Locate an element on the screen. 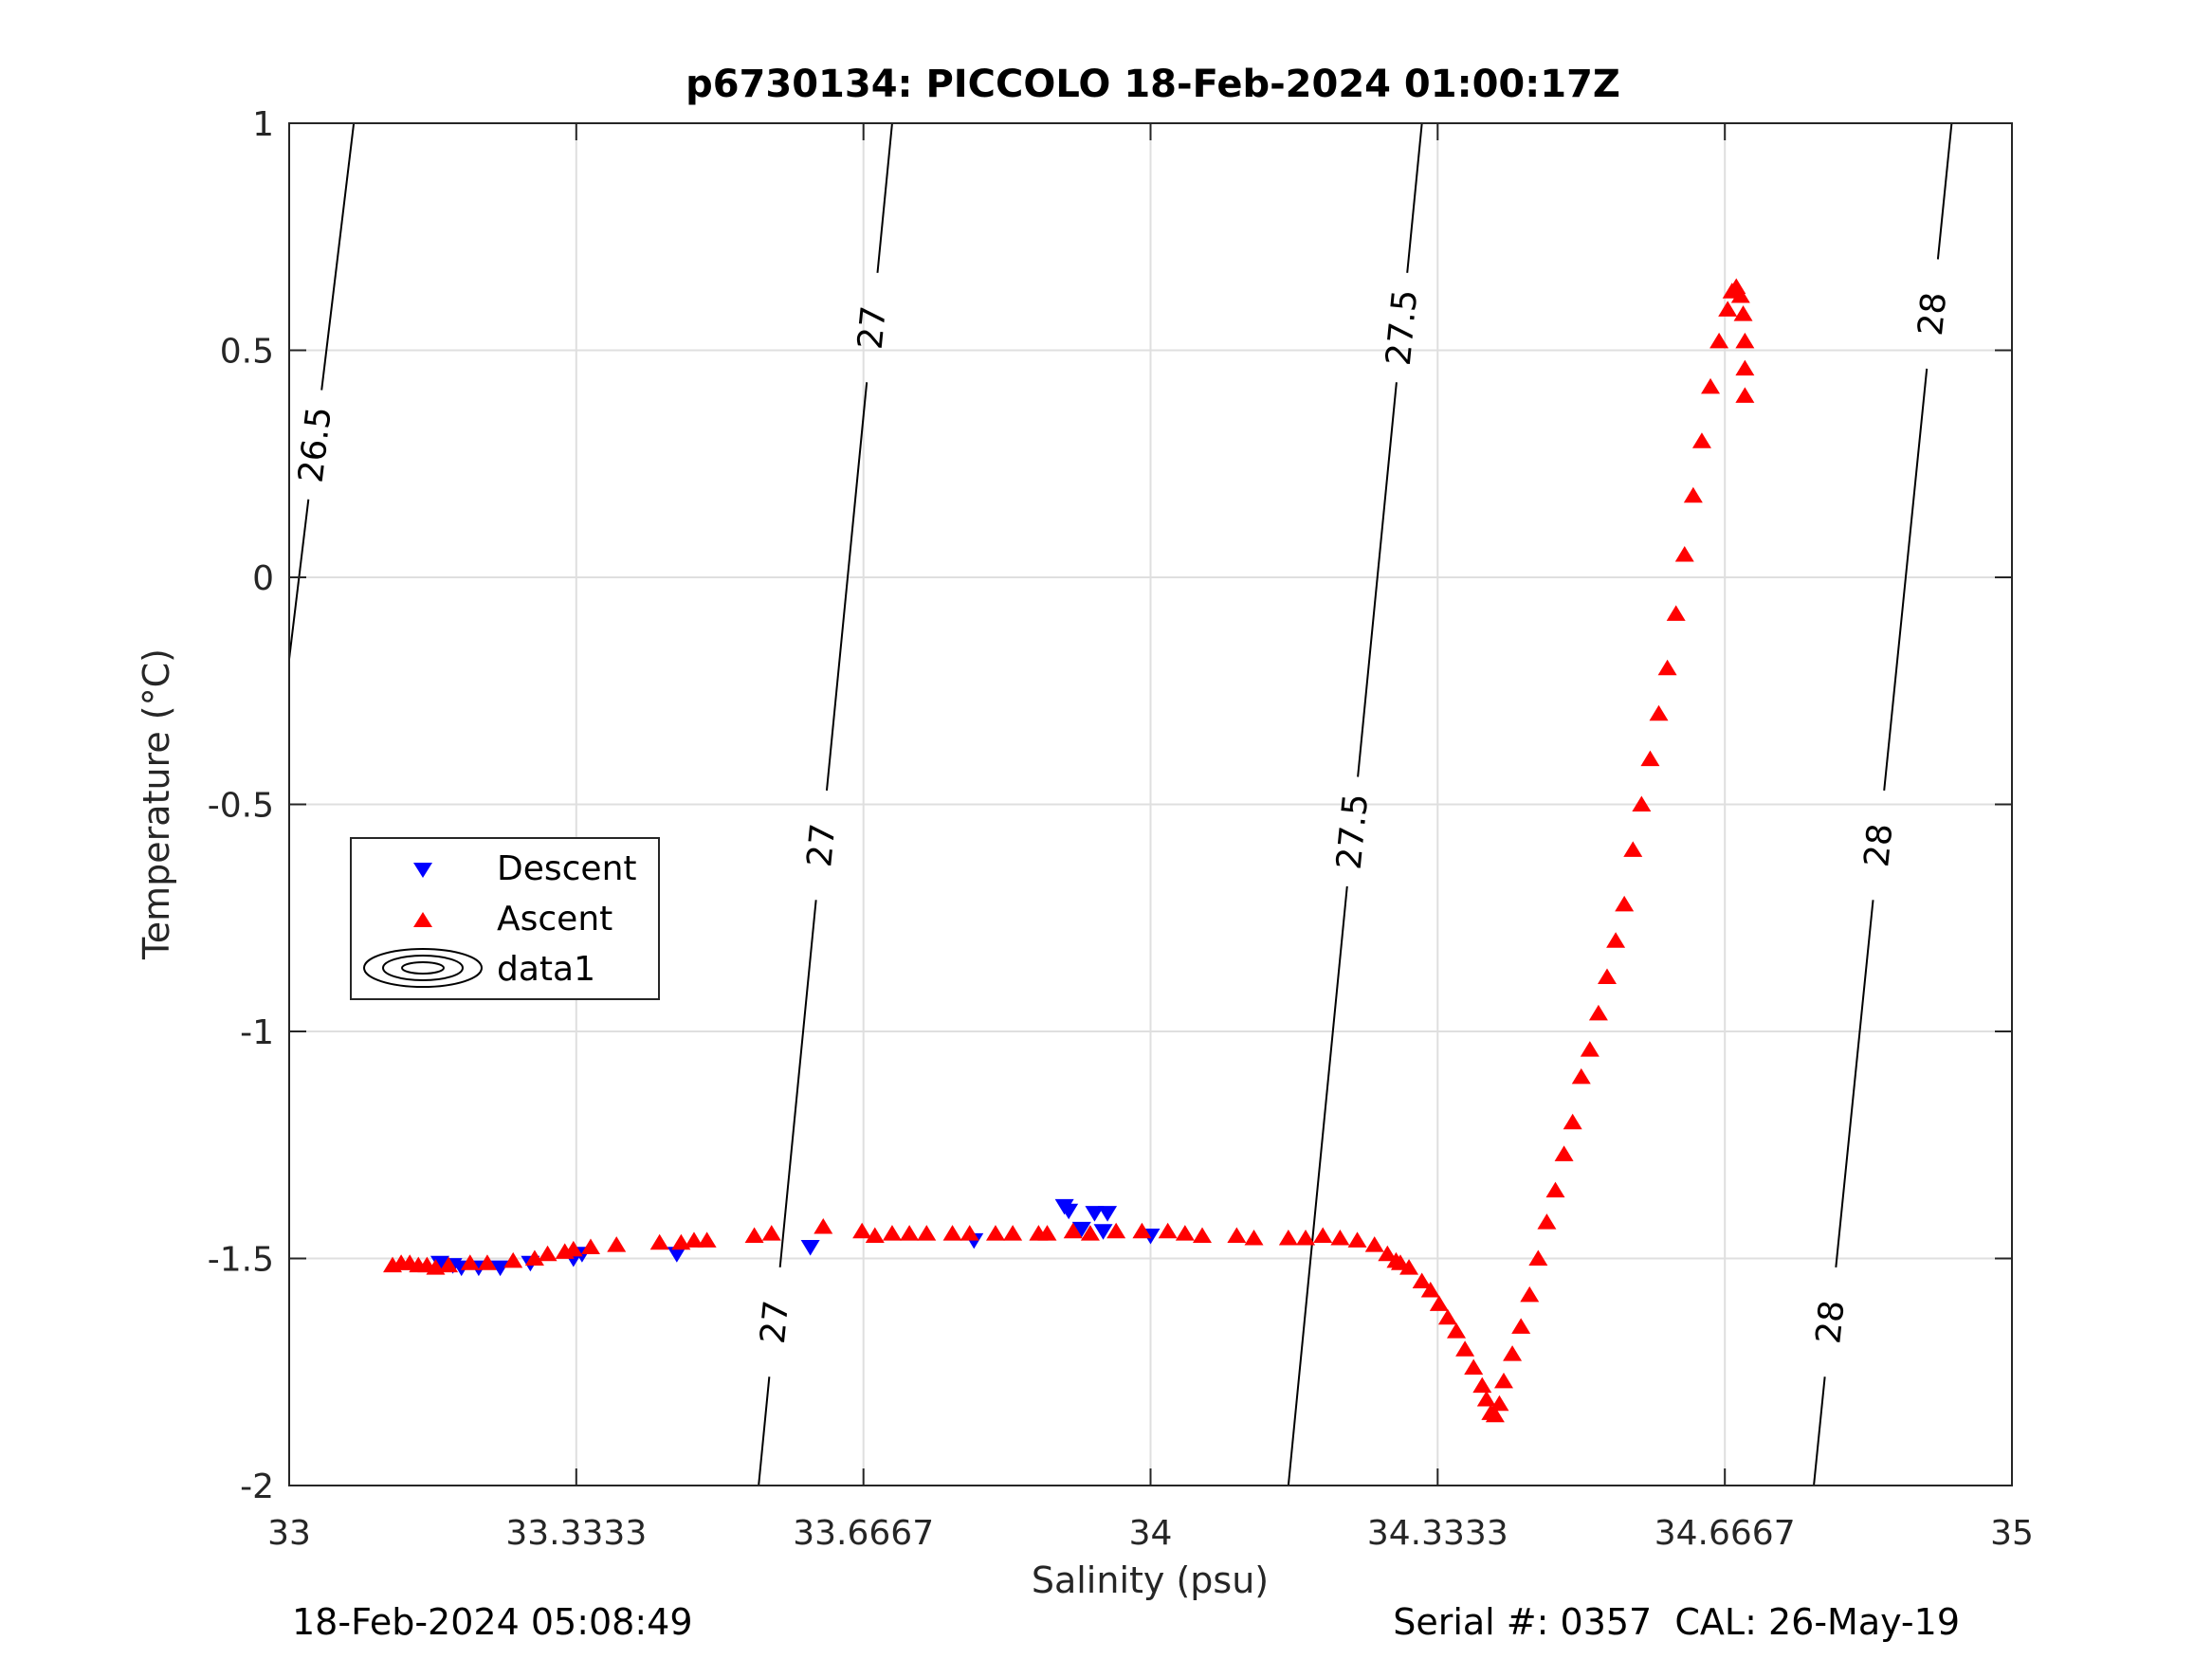  x-tick-label: 35 is located at coordinates (2012, 1533).